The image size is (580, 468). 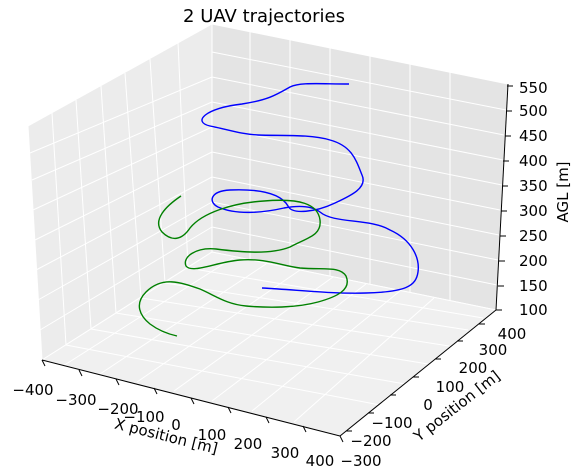 What do you see at coordinates (264, 16) in the screenshot?
I see `chart-title: 2 UAV trajectories` at bounding box center [264, 16].